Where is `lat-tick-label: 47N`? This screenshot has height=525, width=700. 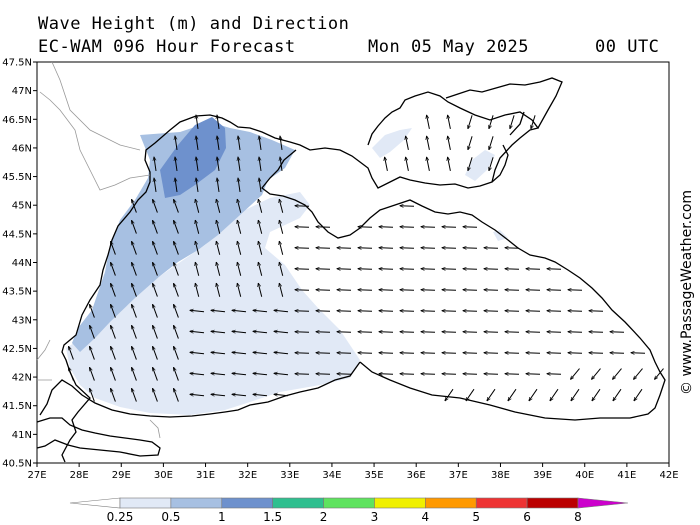
lat-tick-label: 47N is located at coordinates (22, 91).